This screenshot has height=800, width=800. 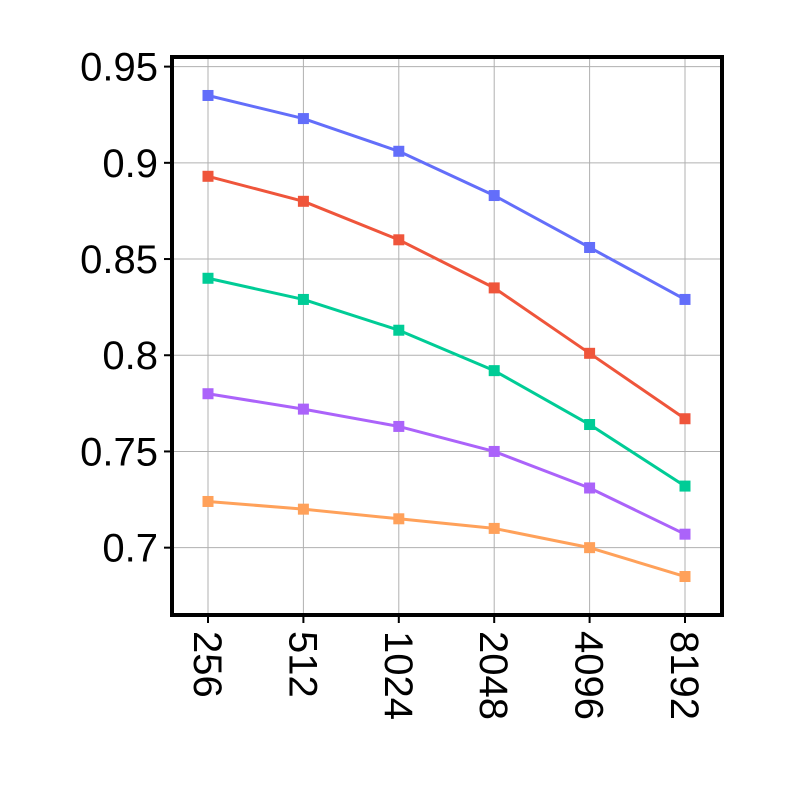 I want to click on x-tick-label: 4096, so click(x=589, y=675).